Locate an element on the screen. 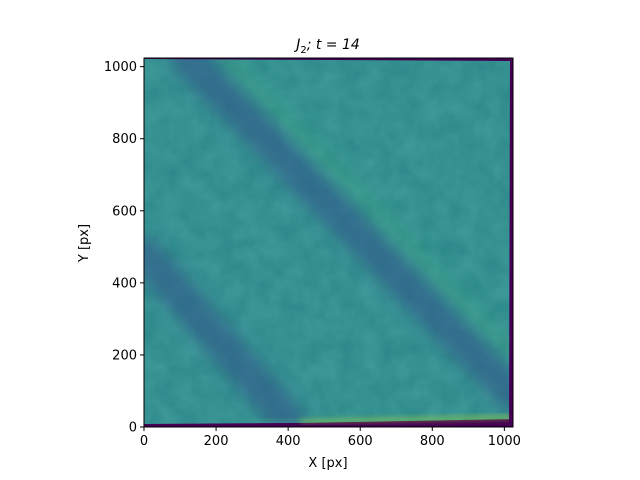 The height and width of the screenshot is (480, 640). y-axis-label: Y [px] is located at coordinates (84, 243).